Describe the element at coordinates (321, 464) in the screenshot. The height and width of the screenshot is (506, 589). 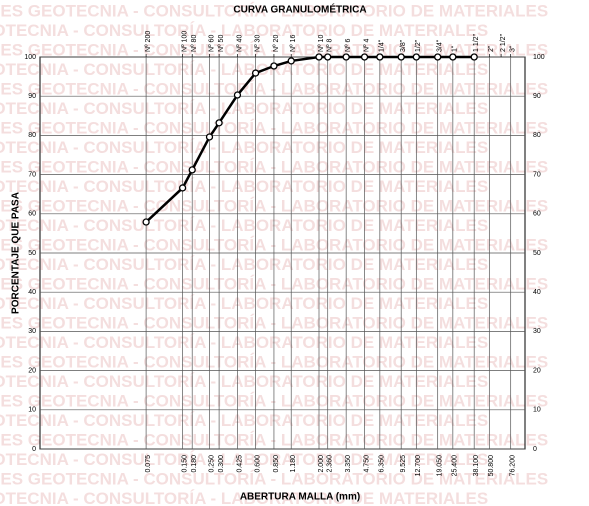
I see `x-tick-label: 2.000` at that location.